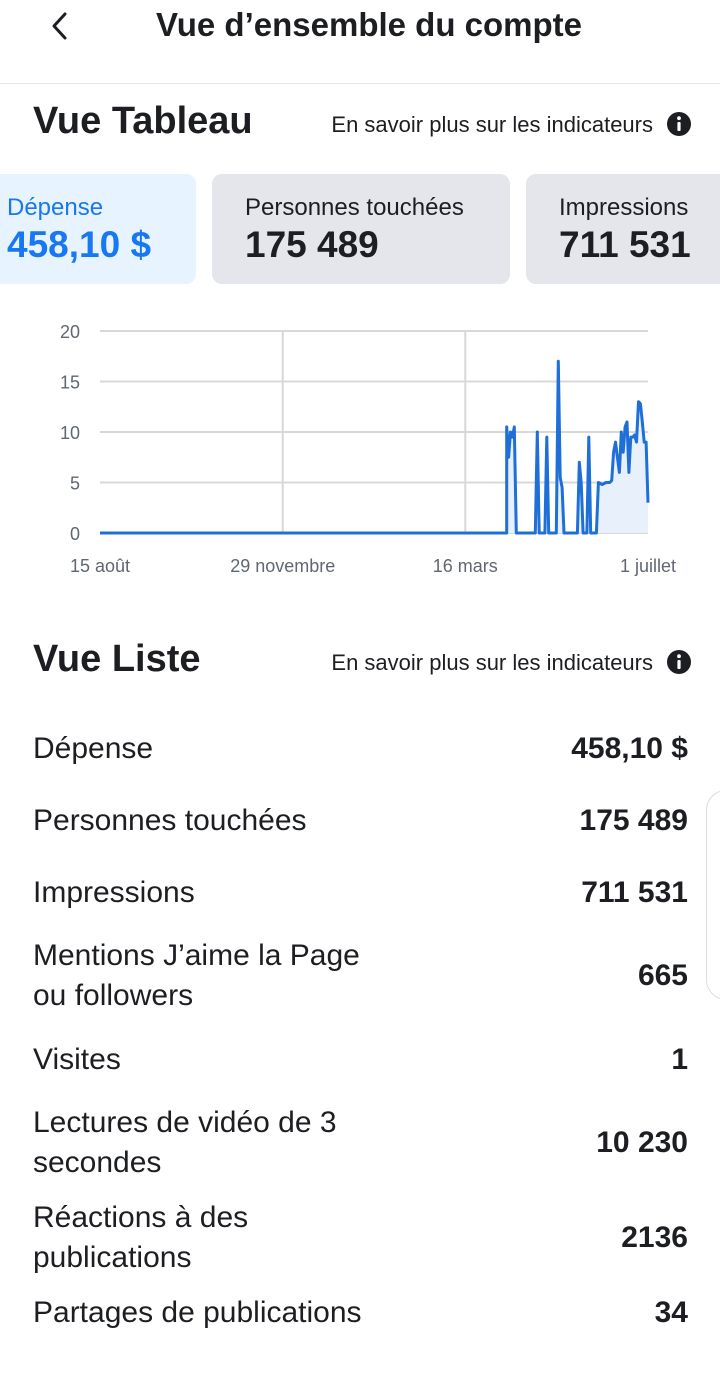 The height and width of the screenshot is (1378, 720). I want to click on list-row-label: Impressions, so click(114, 892).